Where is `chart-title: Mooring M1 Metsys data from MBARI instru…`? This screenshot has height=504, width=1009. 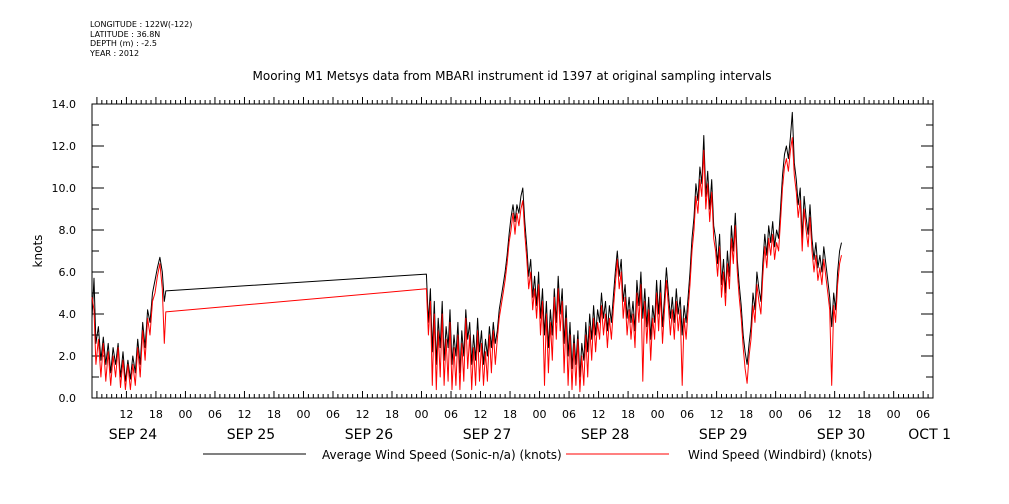 chart-title: Mooring M1 Metsys data from MBARI instru… is located at coordinates (512, 76).